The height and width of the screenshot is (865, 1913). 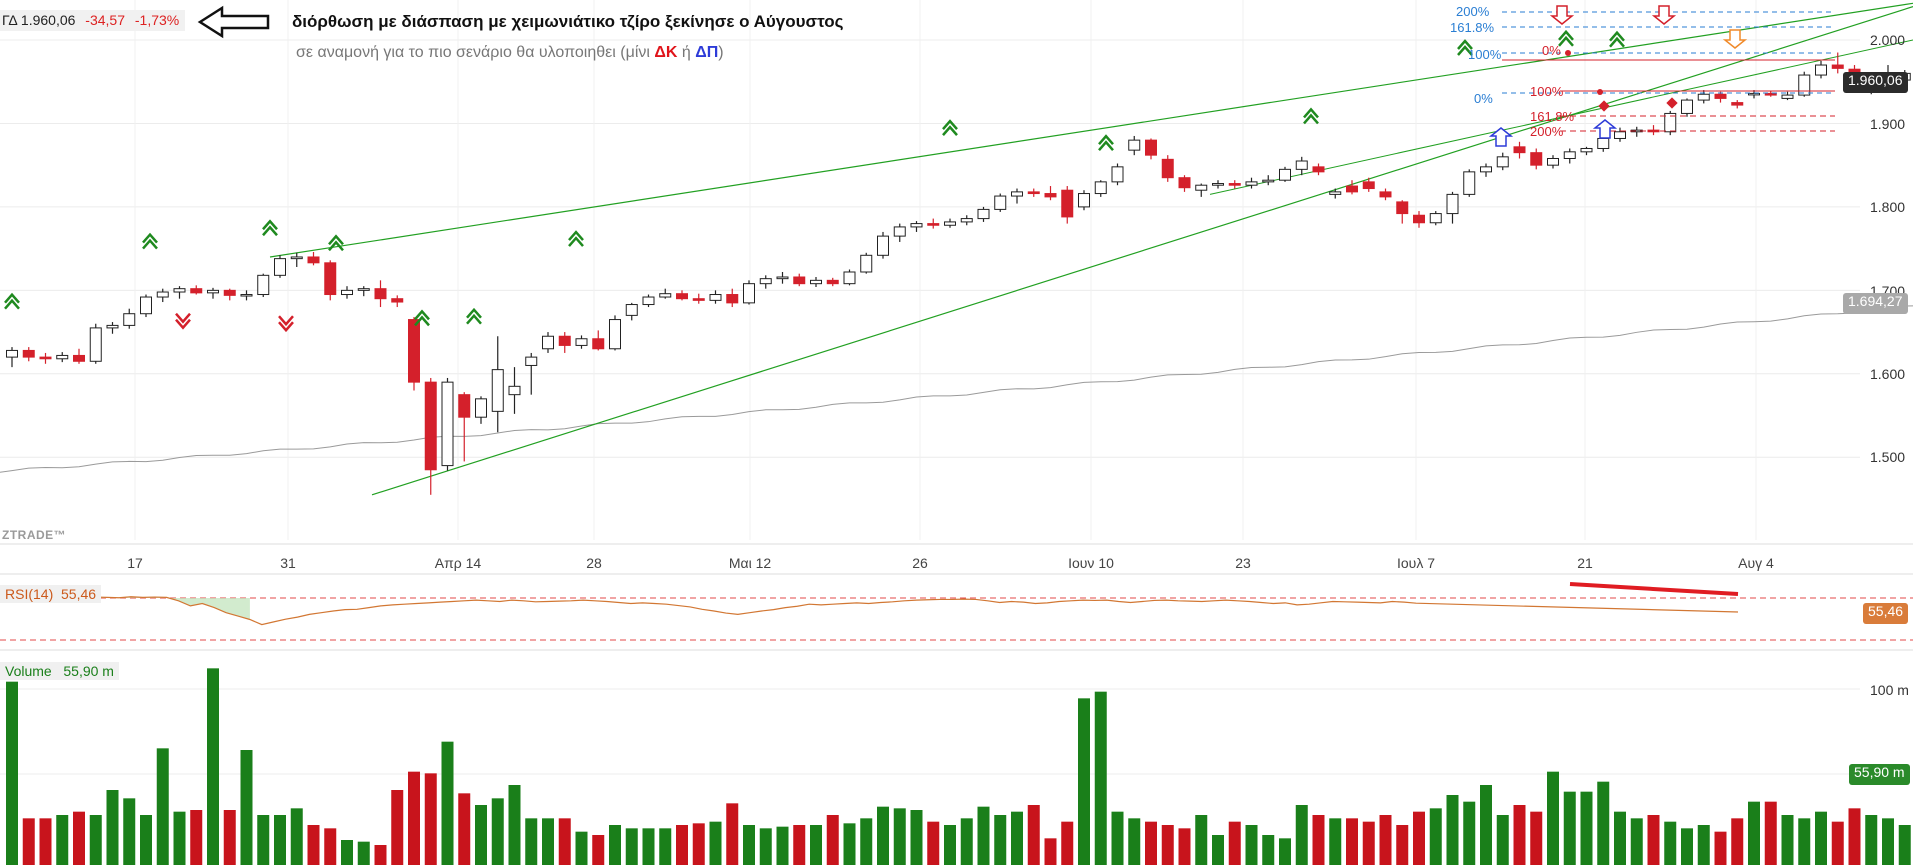 What do you see at coordinates (666, 52) in the screenshot?
I see `annotation-dk: ΔΚ` at bounding box center [666, 52].